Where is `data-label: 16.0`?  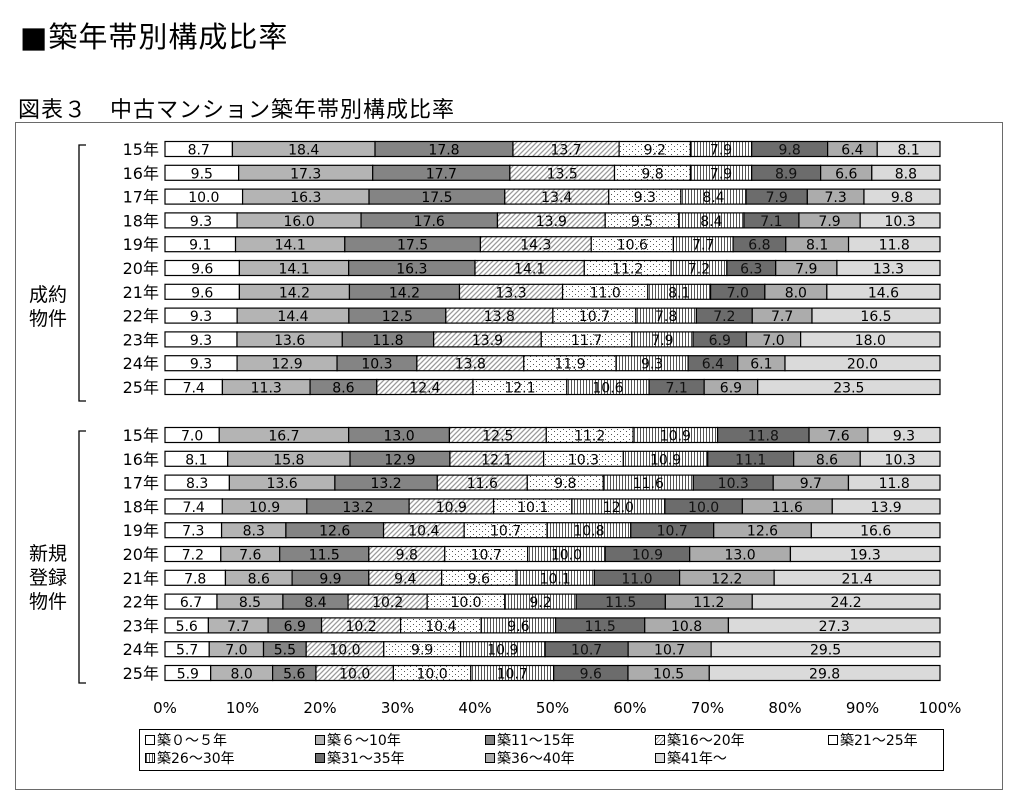
data-label: 16.0 is located at coordinates (298, 222).